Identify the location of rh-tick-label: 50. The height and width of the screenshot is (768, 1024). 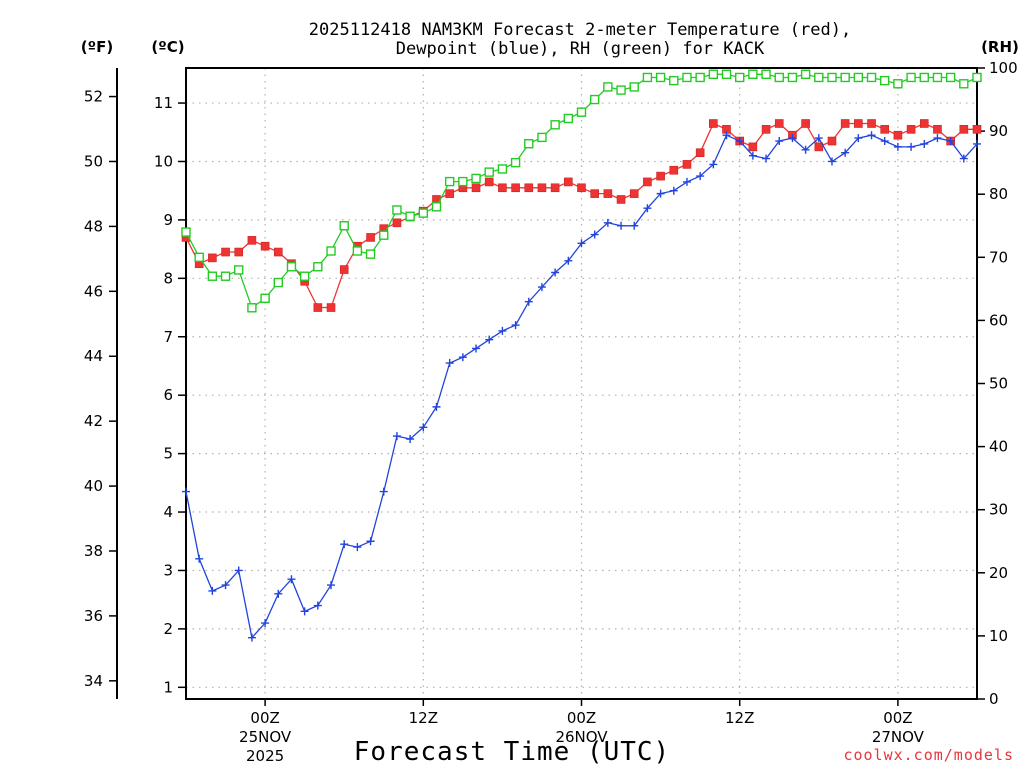
(998, 384).